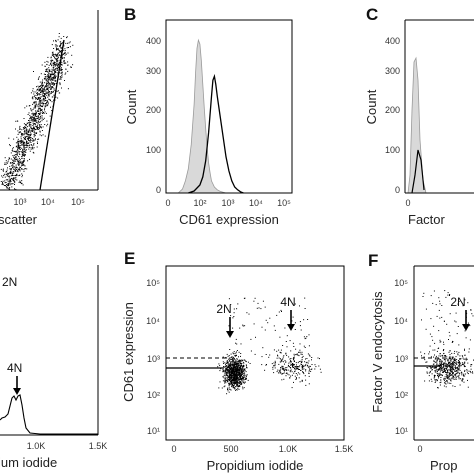 The height and width of the screenshot is (474, 474). Describe the element at coordinates (401, 431) in the screenshot. I see `panel-f-ytick: 10¹` at that location.